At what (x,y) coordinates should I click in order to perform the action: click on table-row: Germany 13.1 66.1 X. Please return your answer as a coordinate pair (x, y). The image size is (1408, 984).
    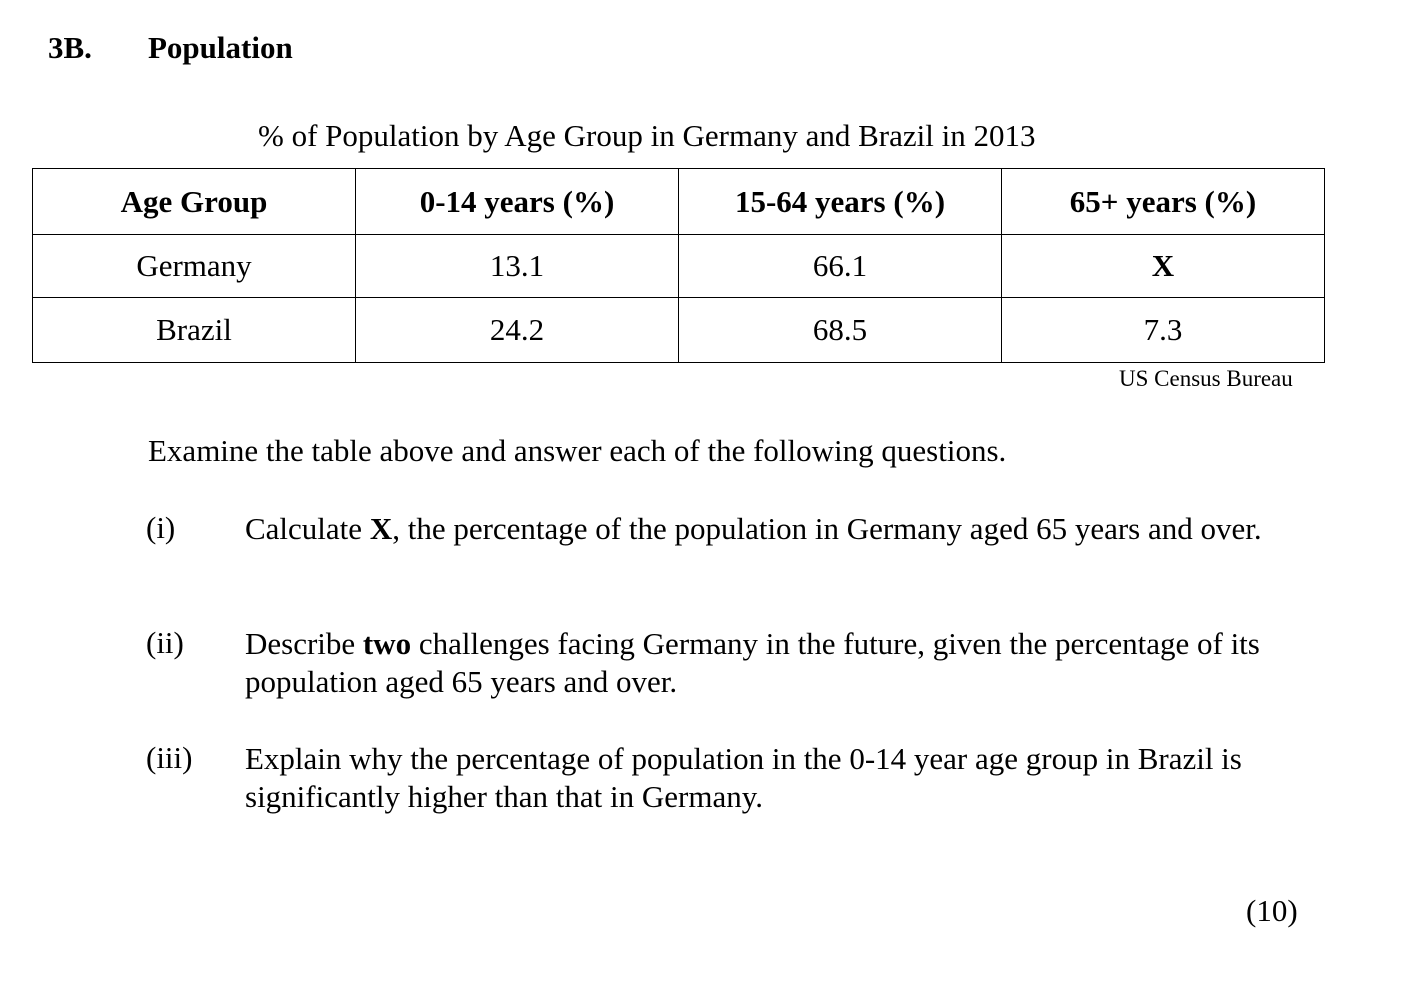
    Looking at the image, I should click on (678, 266).